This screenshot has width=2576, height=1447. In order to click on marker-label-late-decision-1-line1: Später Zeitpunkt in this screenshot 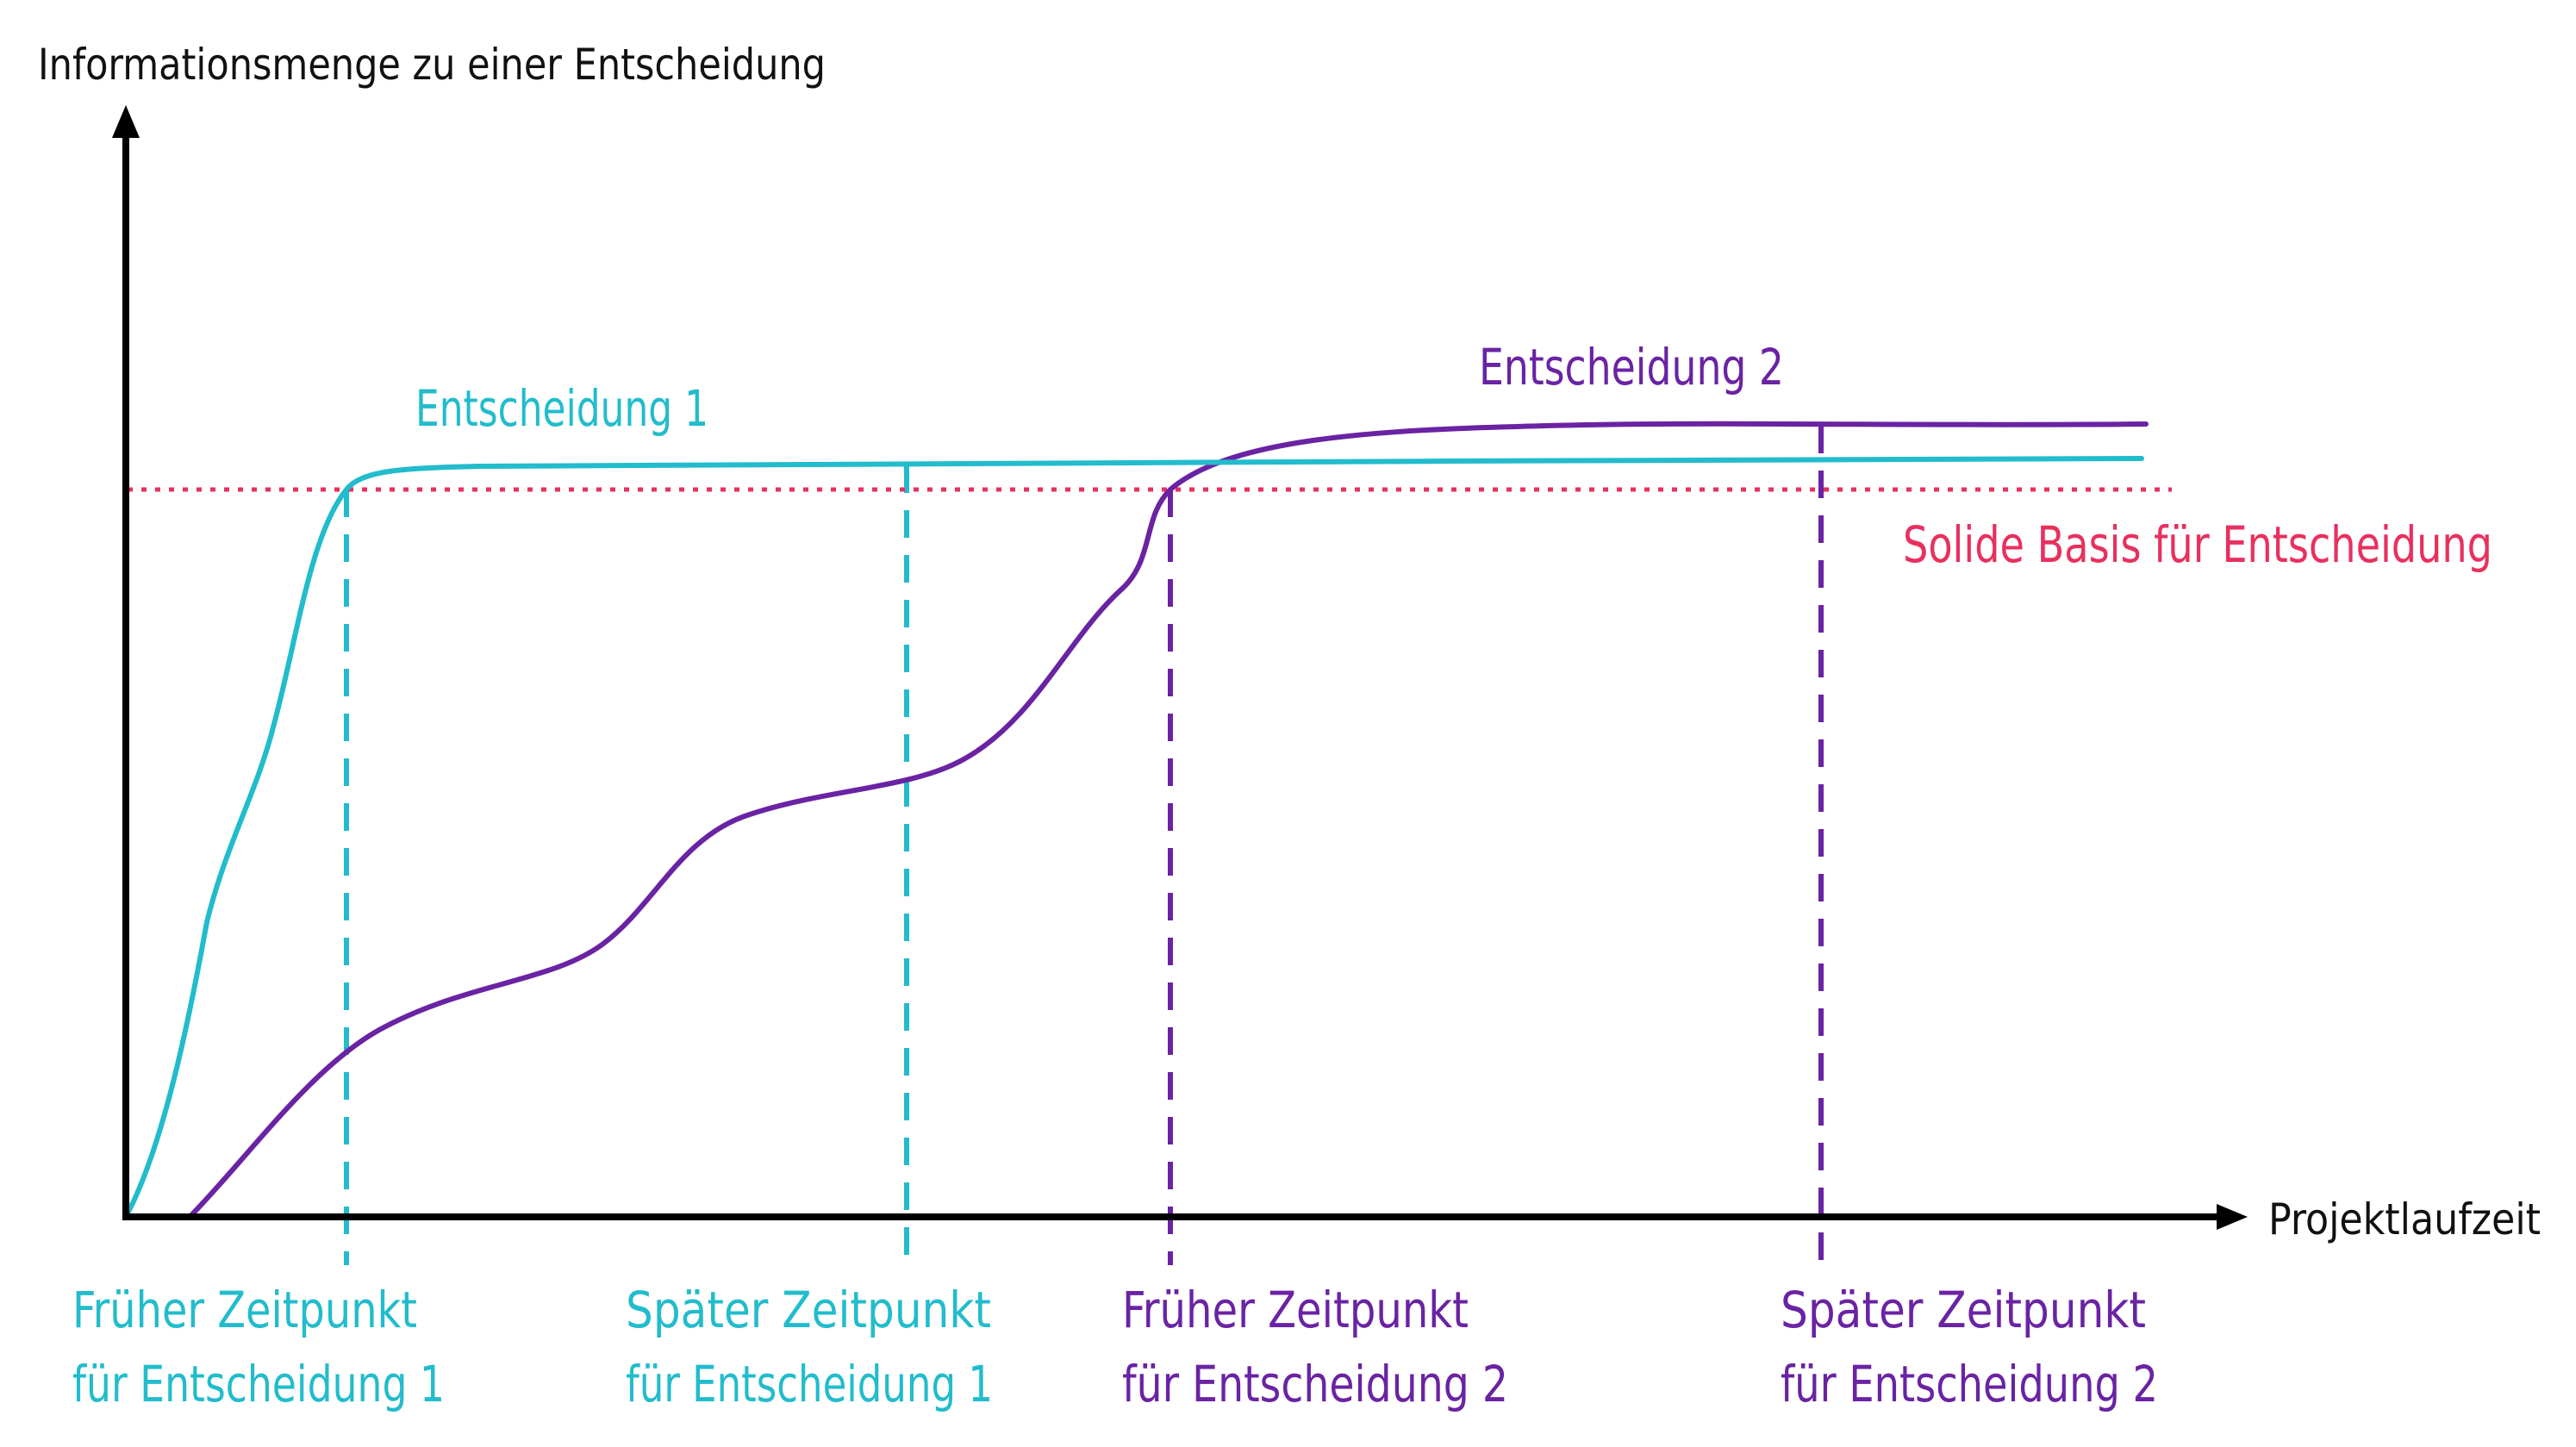, I will do `click(808, 1310)`.